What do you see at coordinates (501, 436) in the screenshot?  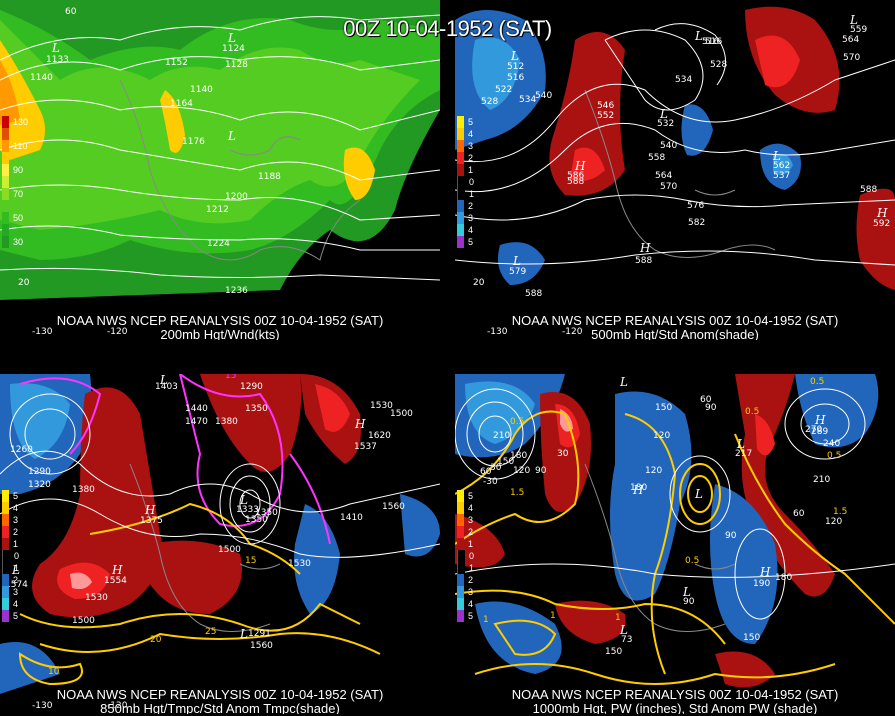 I see `contour-label: 210` at bounding box center [501, 436].